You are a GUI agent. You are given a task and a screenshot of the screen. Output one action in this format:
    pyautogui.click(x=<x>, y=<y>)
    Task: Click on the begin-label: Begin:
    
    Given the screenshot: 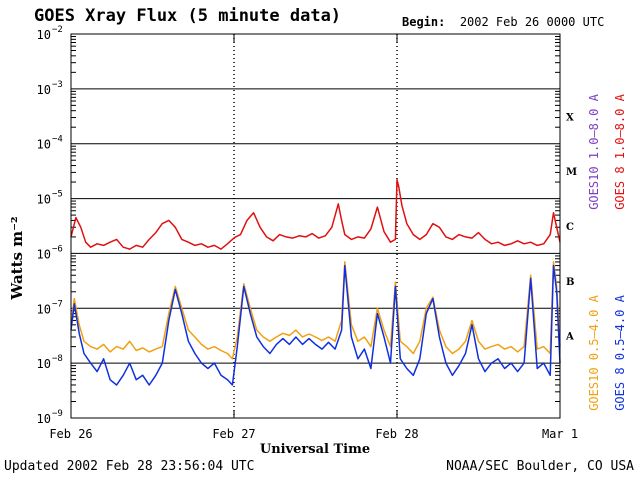 What is the action you would take?
    pyautogui.click(x=424, y=22)
    